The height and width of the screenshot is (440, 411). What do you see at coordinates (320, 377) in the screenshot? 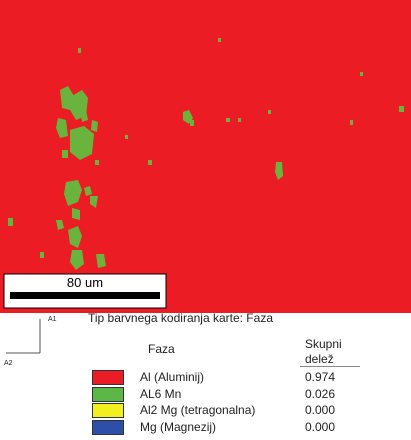
I see `phase-fraction: 0.974` at bounding box center [320, 377].